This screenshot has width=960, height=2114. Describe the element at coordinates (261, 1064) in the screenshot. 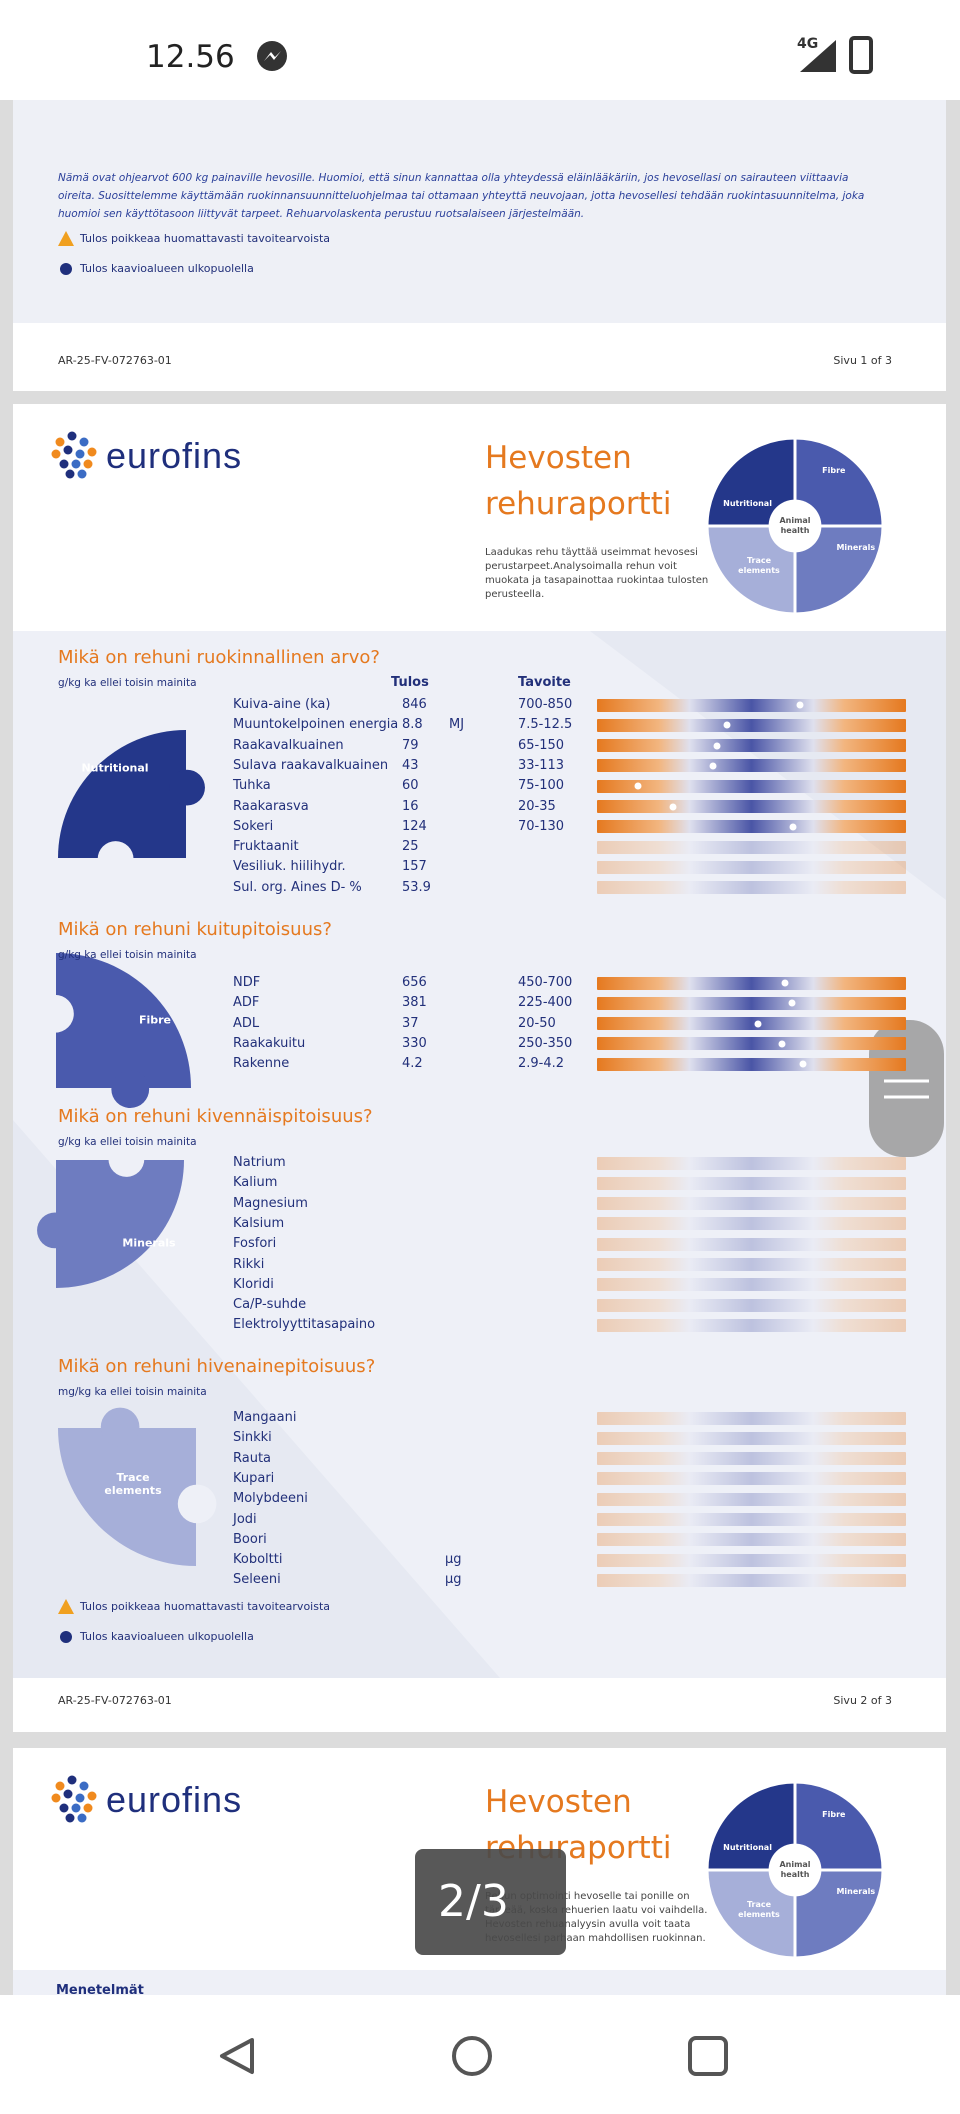

I see `row-name: Rakenne` at that location.